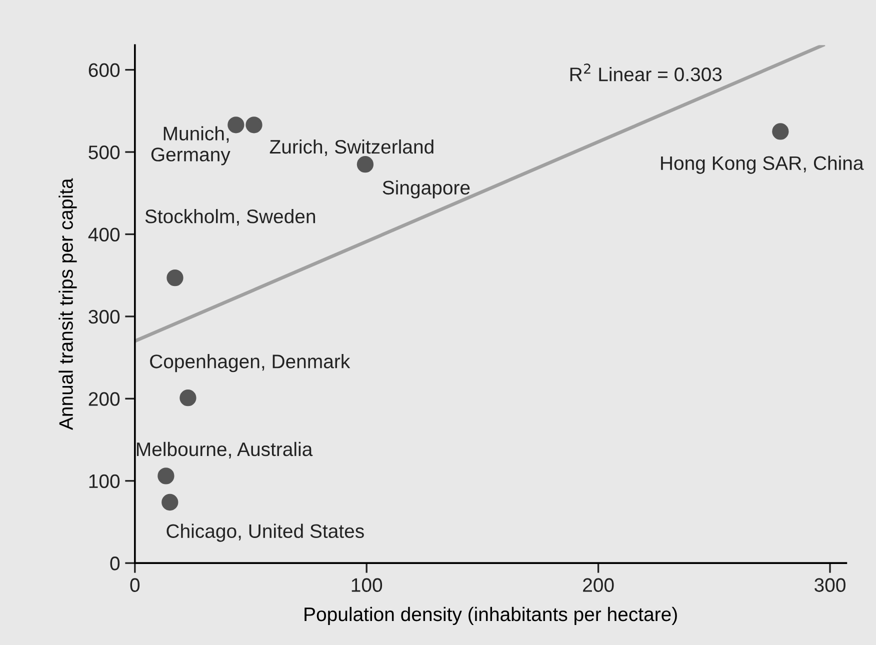 This screenshot has height=645, width=876. What do you see at coordinates (115, 563) in the screenshot?
I see `y-tick-label: 0` at bounding box center [115, 563].